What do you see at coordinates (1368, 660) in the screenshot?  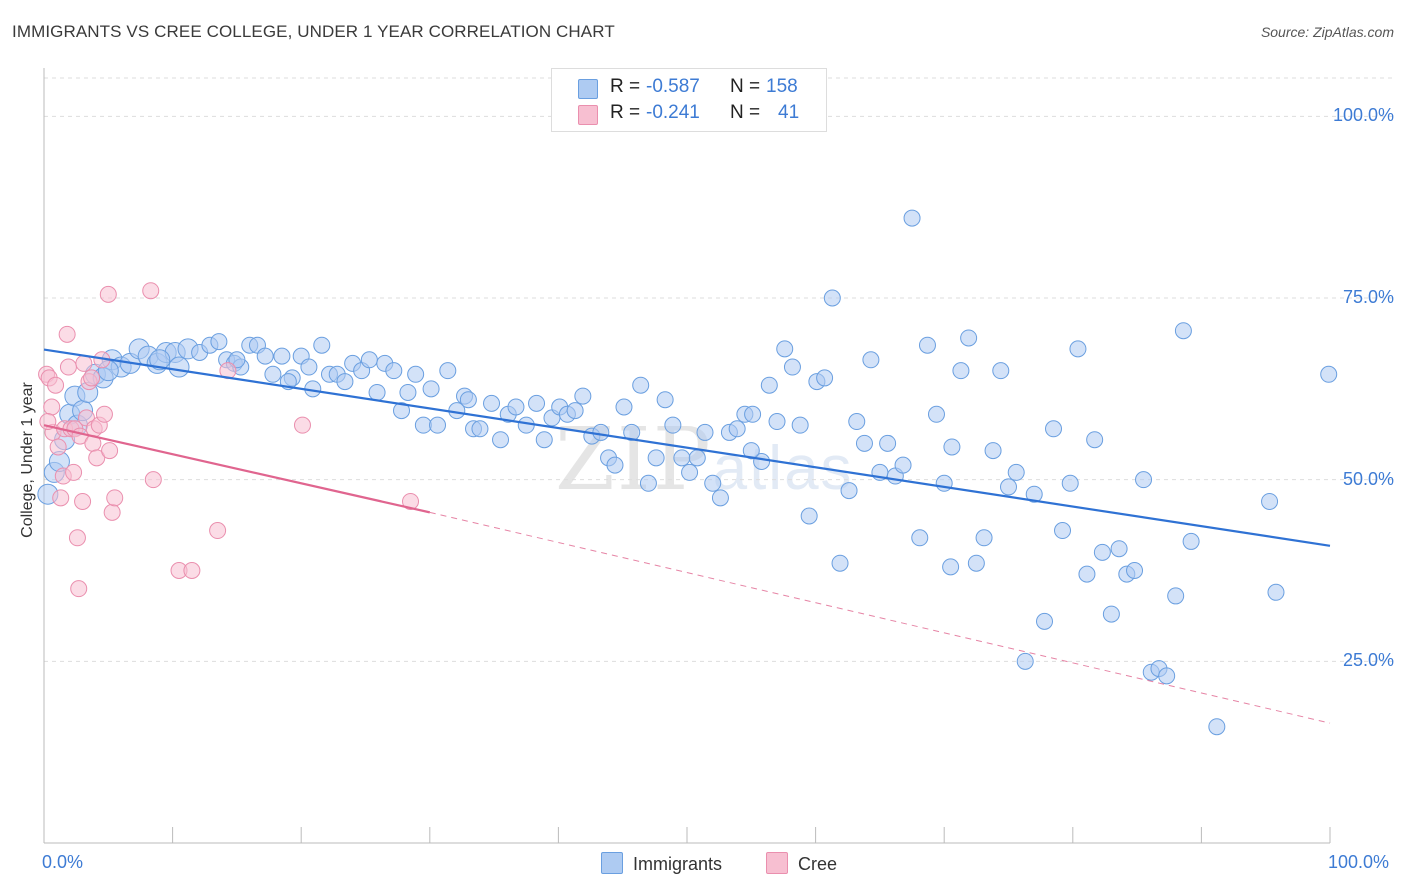 I see `y-tick-label: 25.0%` at bounding box center [1368, 660].